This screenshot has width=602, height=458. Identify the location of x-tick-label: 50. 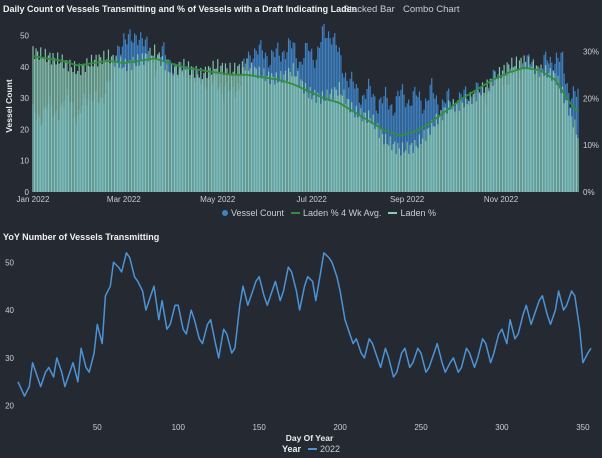
(97, 427).